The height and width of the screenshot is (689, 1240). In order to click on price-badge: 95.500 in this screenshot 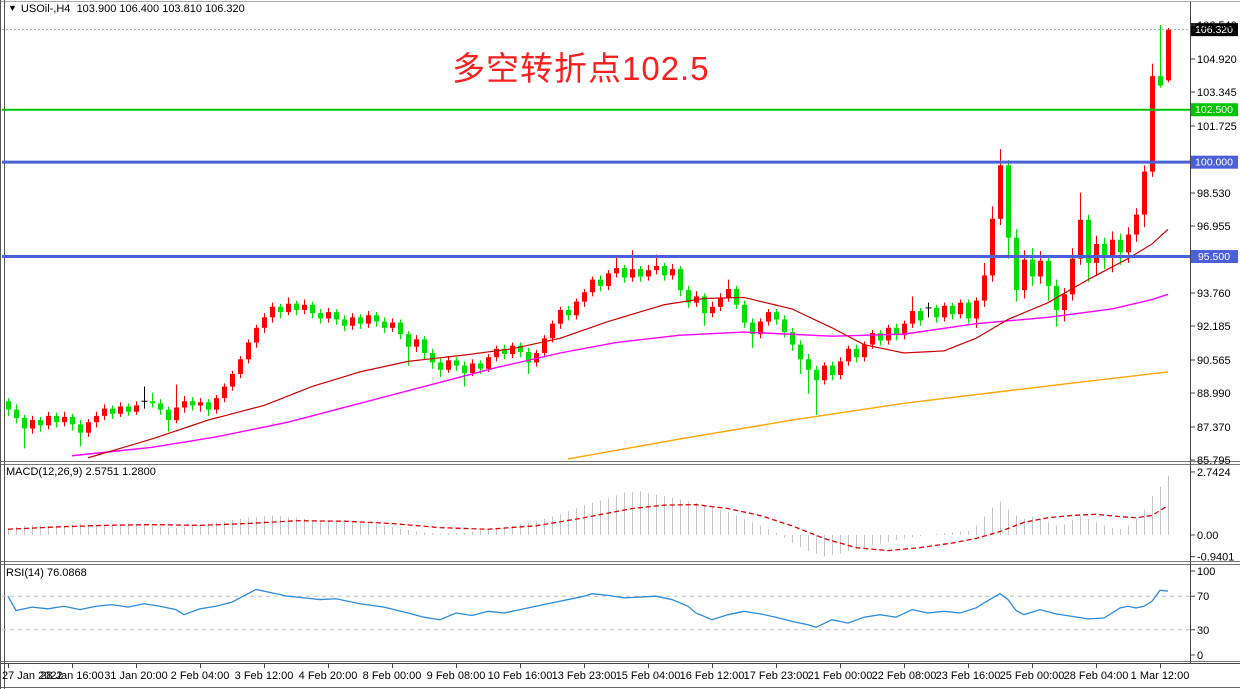, I will do `click(1214, 257)`.